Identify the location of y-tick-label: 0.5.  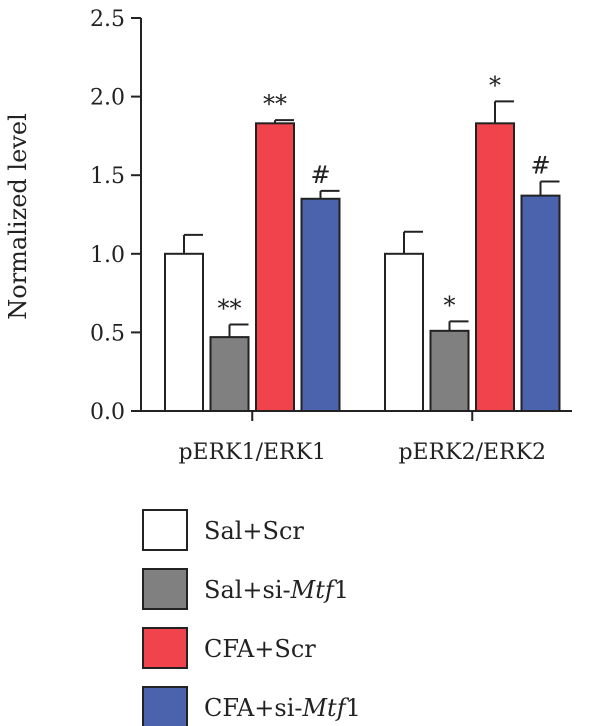
(107, 333).